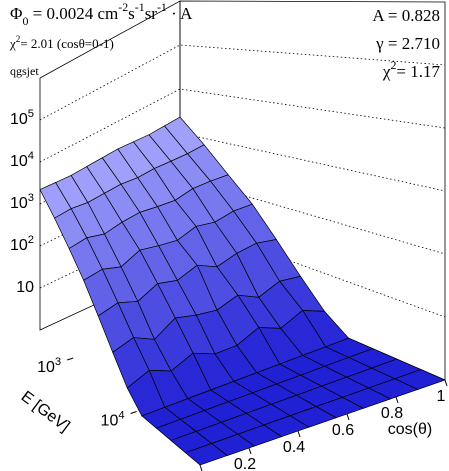 The width and height of the screenshot is (449, 471). What do you see at coordinates (25, 287) in the screenshot?
I see `z-tick-label: 10` at bounding box center [25, 287].